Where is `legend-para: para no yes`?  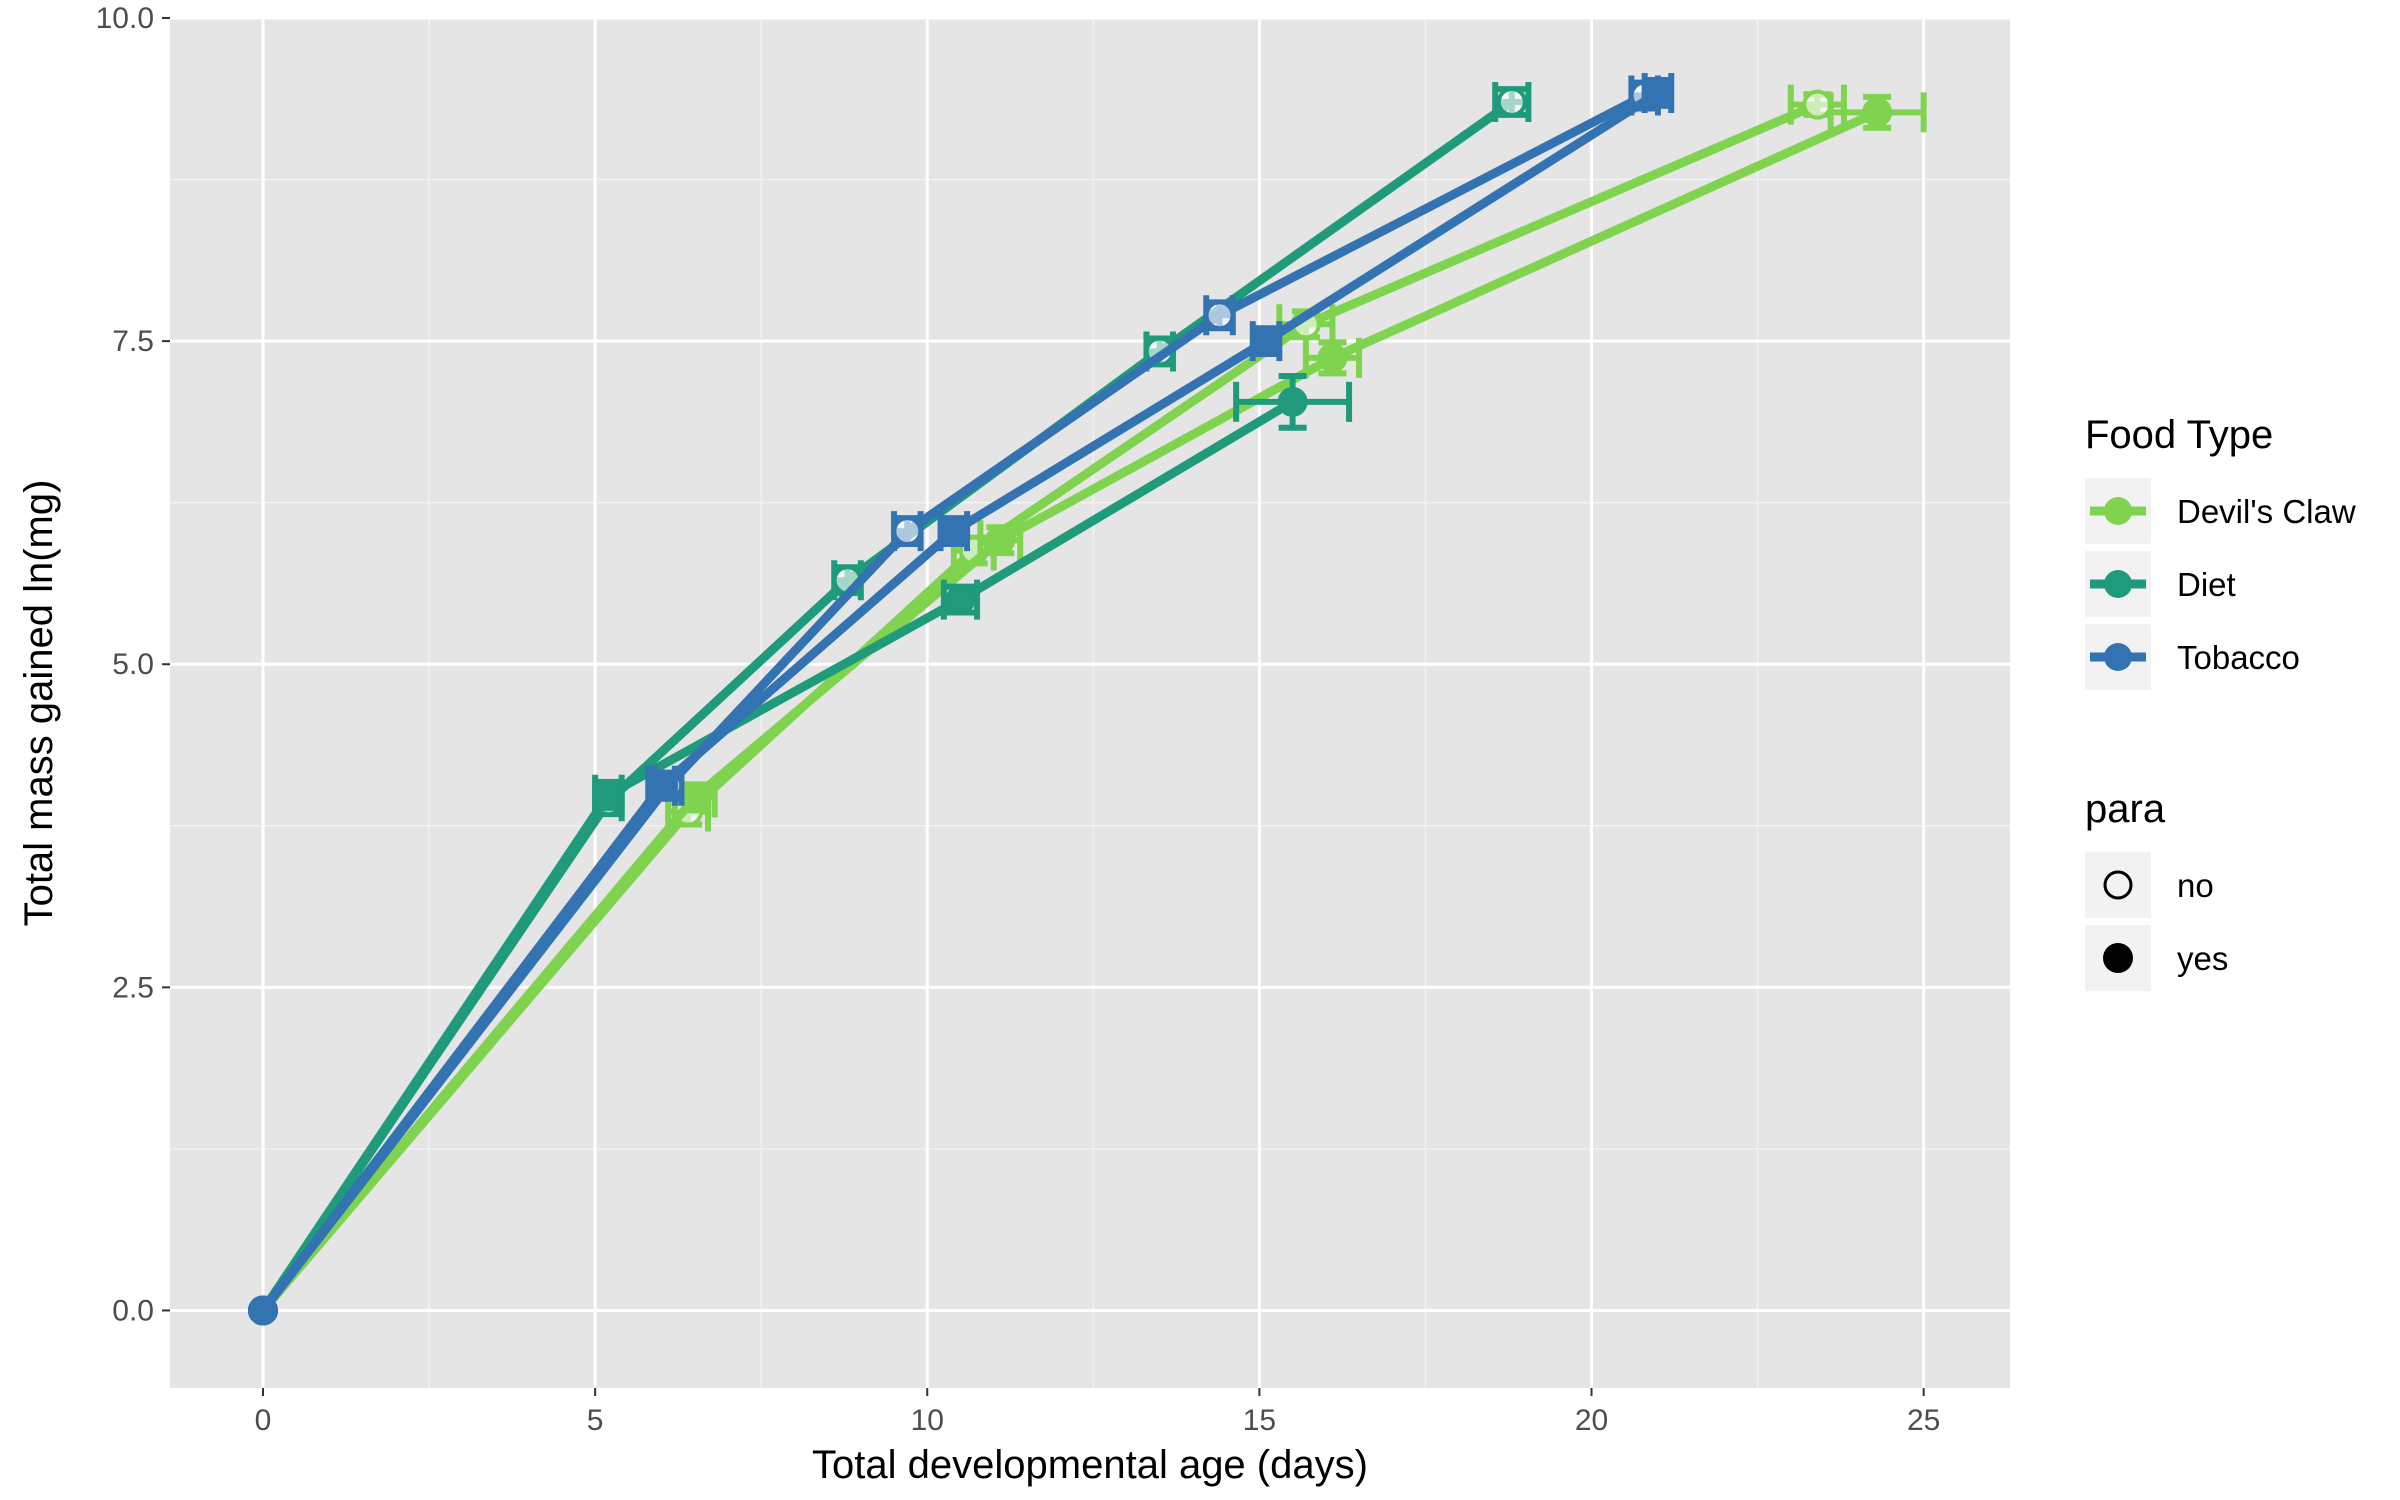 legend-para: para no yes is located at coordinates (2156, 889).